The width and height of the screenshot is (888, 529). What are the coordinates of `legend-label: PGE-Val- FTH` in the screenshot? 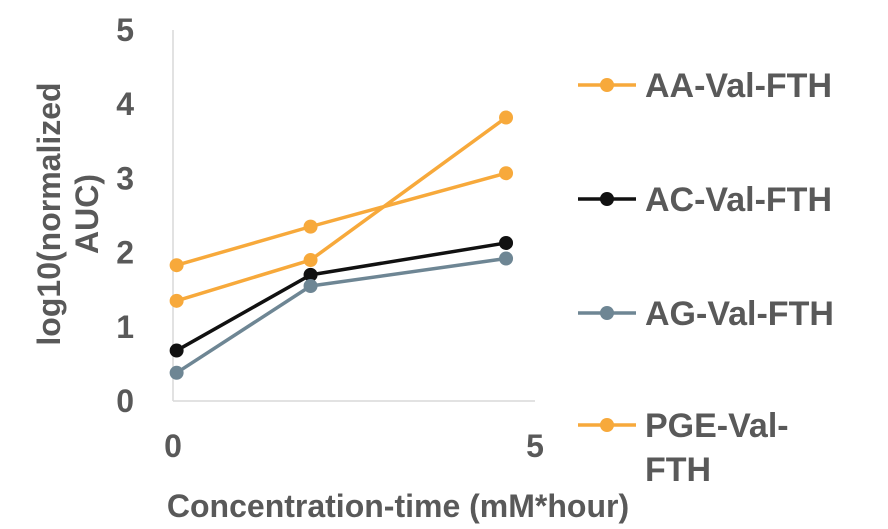 It's located at (717, 448).